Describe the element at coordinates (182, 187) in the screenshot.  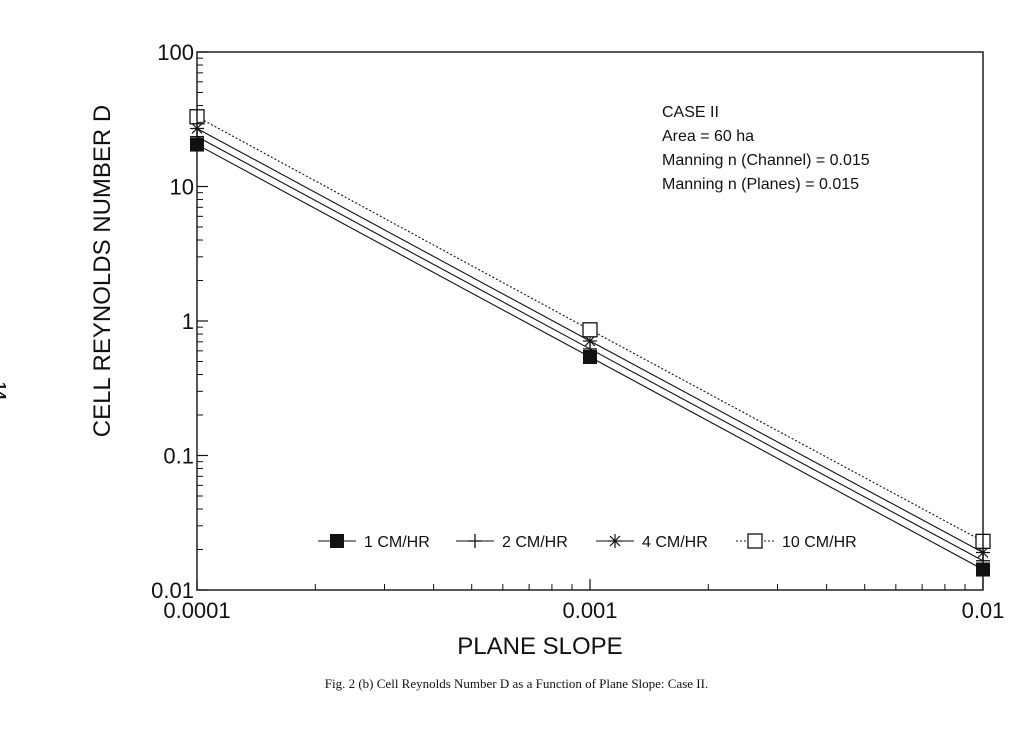
I see `y-tick-label: 10` at that location.